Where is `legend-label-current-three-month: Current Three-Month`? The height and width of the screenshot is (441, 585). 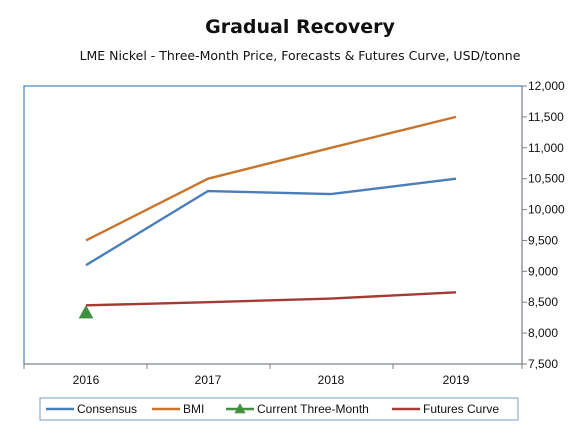 legend-label-current-three-month: Current Three-Month is located at coordinates (313, 409).